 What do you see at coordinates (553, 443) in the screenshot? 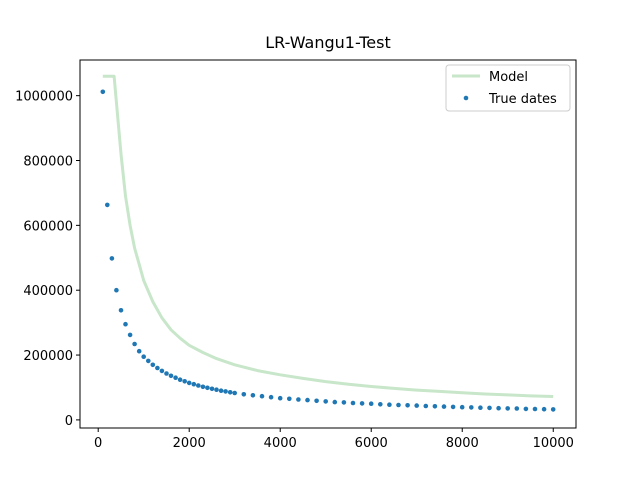
I see `x-tick-label: 10000` at bounding box center [553, 443].